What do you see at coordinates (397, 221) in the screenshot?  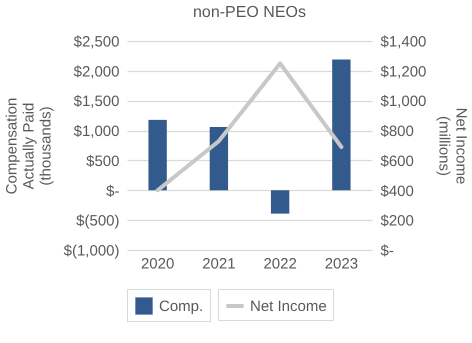 I see `y2-tick-label: $200` at bounding box center [397, 221].